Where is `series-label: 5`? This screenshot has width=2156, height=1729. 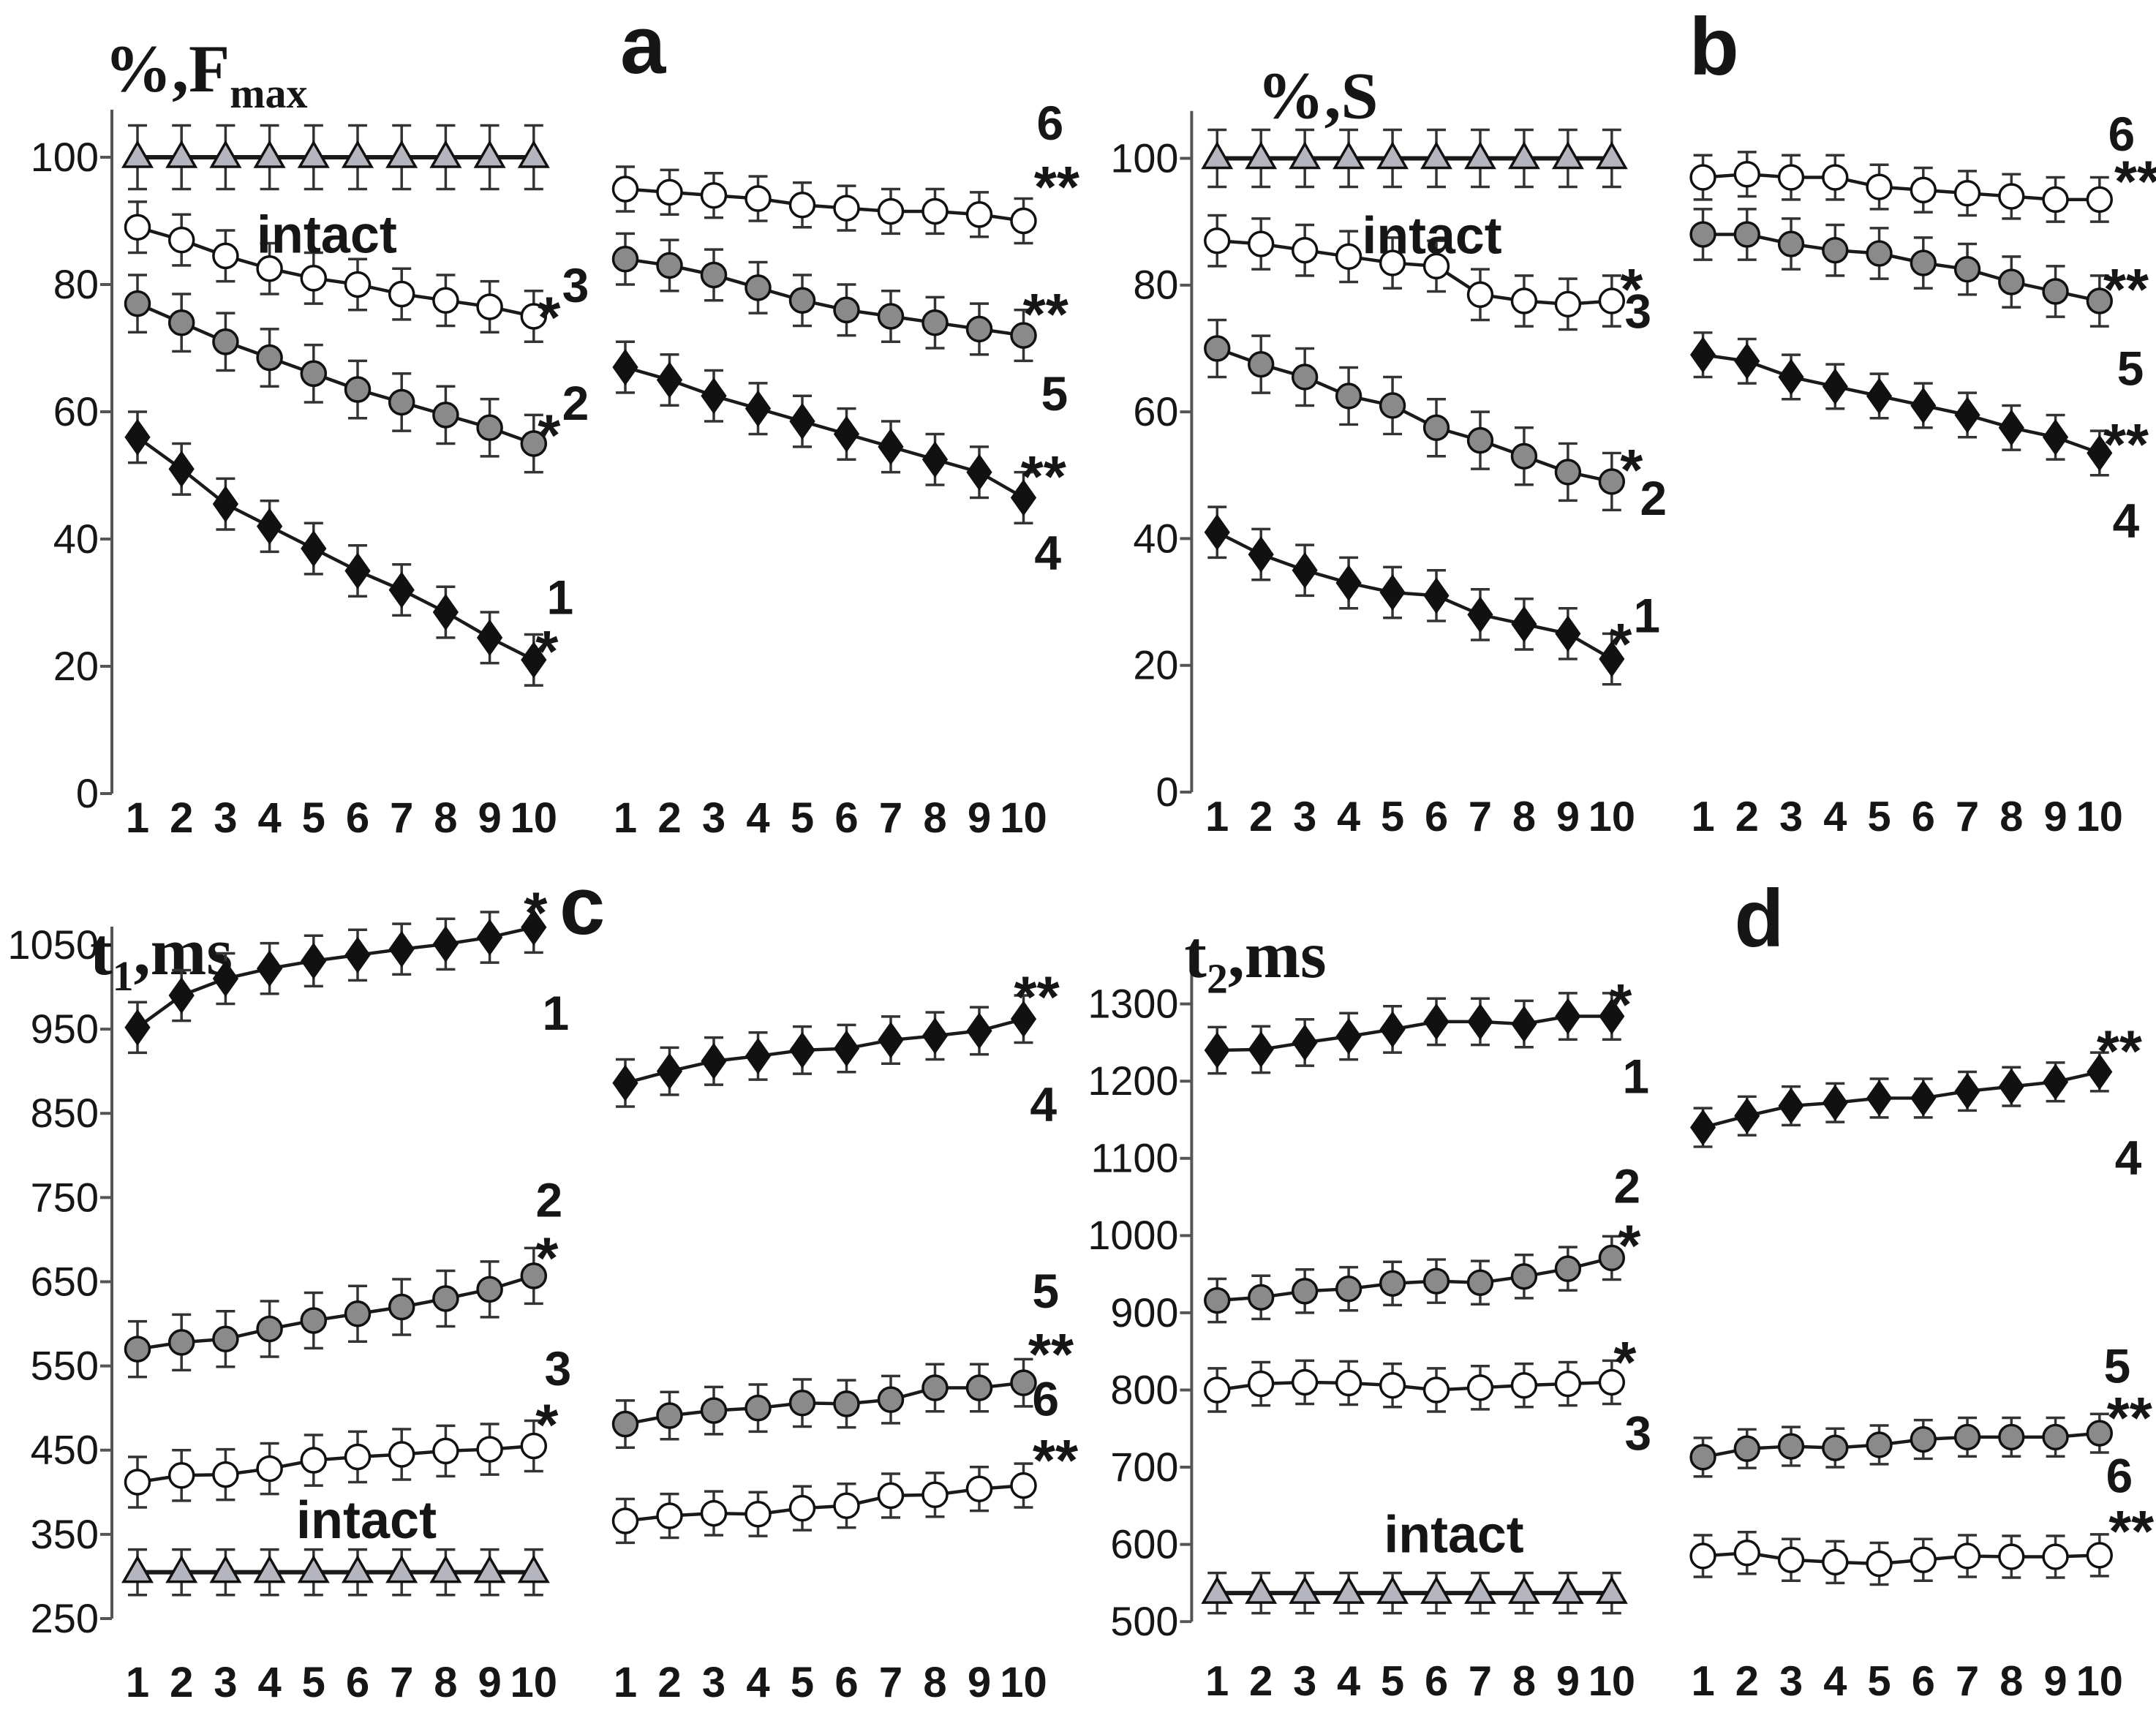 series-label: 5 is located at coordinates (2130, 368).